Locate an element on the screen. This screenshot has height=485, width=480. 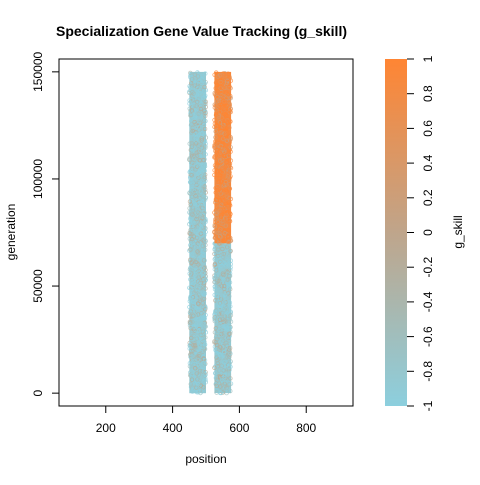
colorbar-tick-label: 1 is located at coordinates (428, 58).